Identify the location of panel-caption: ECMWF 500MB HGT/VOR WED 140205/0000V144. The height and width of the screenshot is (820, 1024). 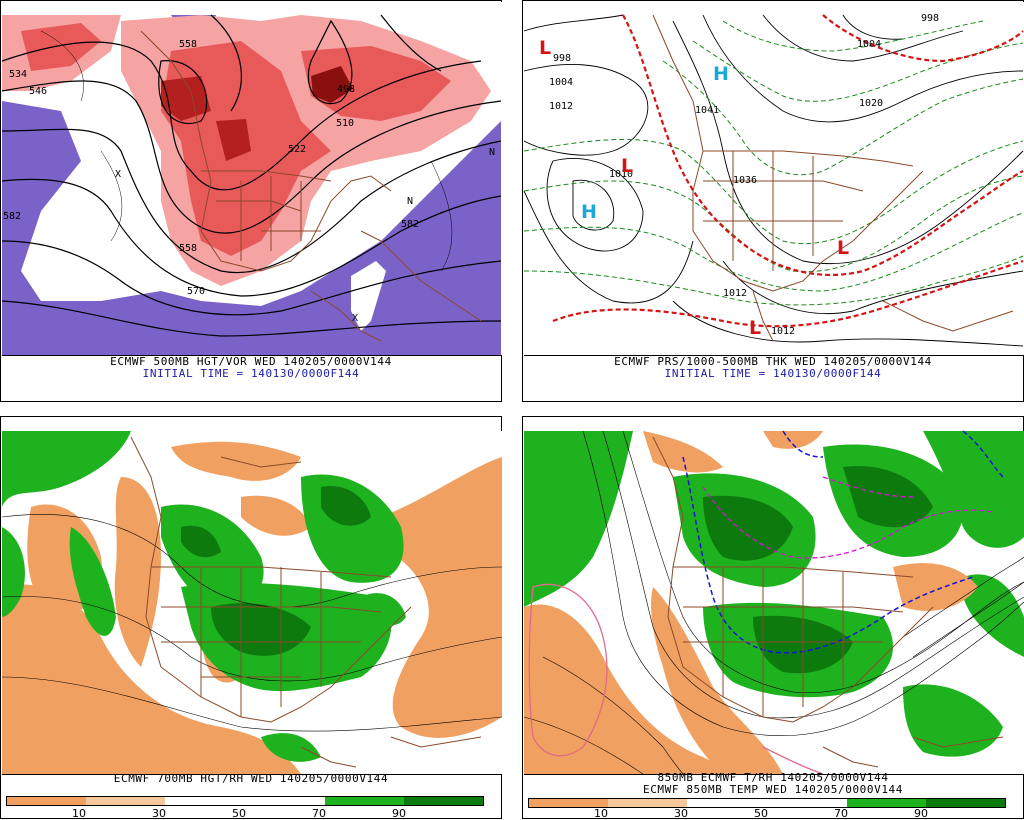
(251, 361).